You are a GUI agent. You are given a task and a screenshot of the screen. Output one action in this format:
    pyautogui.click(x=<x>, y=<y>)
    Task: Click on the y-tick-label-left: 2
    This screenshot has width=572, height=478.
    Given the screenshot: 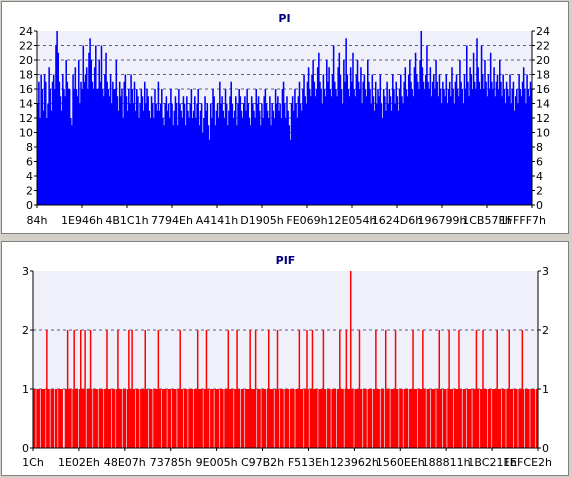 What is the action you would take?
    pyautogui.click(x=29, y=191)
    